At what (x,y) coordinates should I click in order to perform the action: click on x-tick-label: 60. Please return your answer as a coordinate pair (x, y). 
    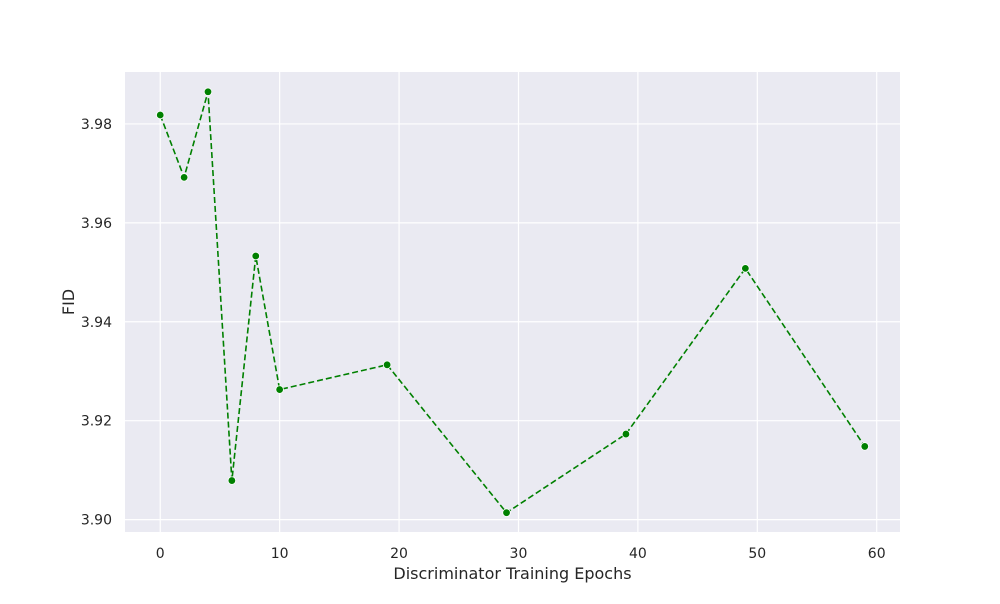
    Looking at the image, I should click on (877, 554).